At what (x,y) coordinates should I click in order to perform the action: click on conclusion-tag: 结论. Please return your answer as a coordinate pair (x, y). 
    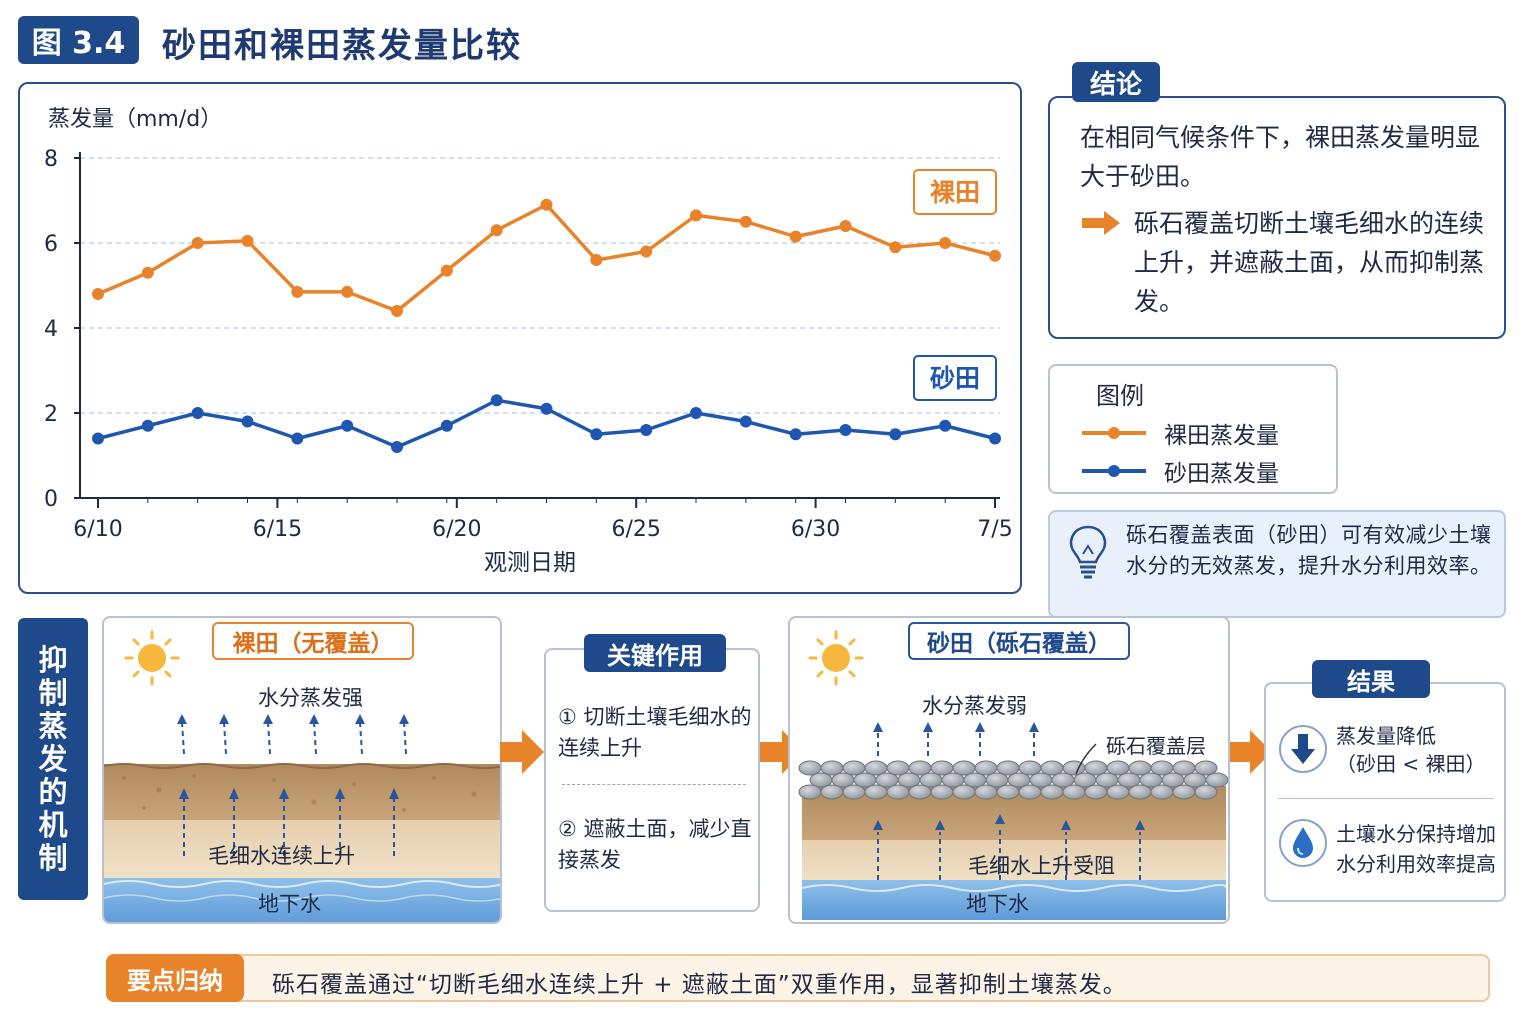
    Looking at the image, I should click on (1116, 82).